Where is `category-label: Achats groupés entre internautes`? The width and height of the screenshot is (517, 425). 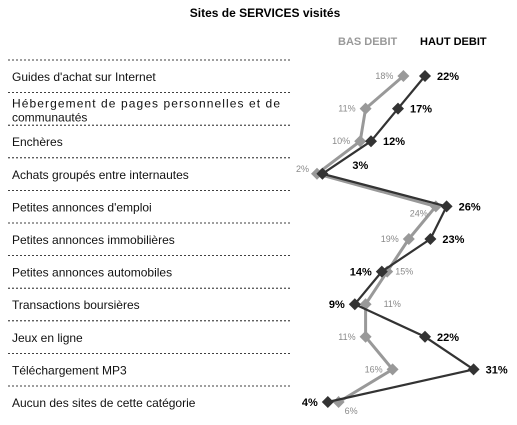 category-label: Achats groupés entre internautes is located at coordinates (100, 175).